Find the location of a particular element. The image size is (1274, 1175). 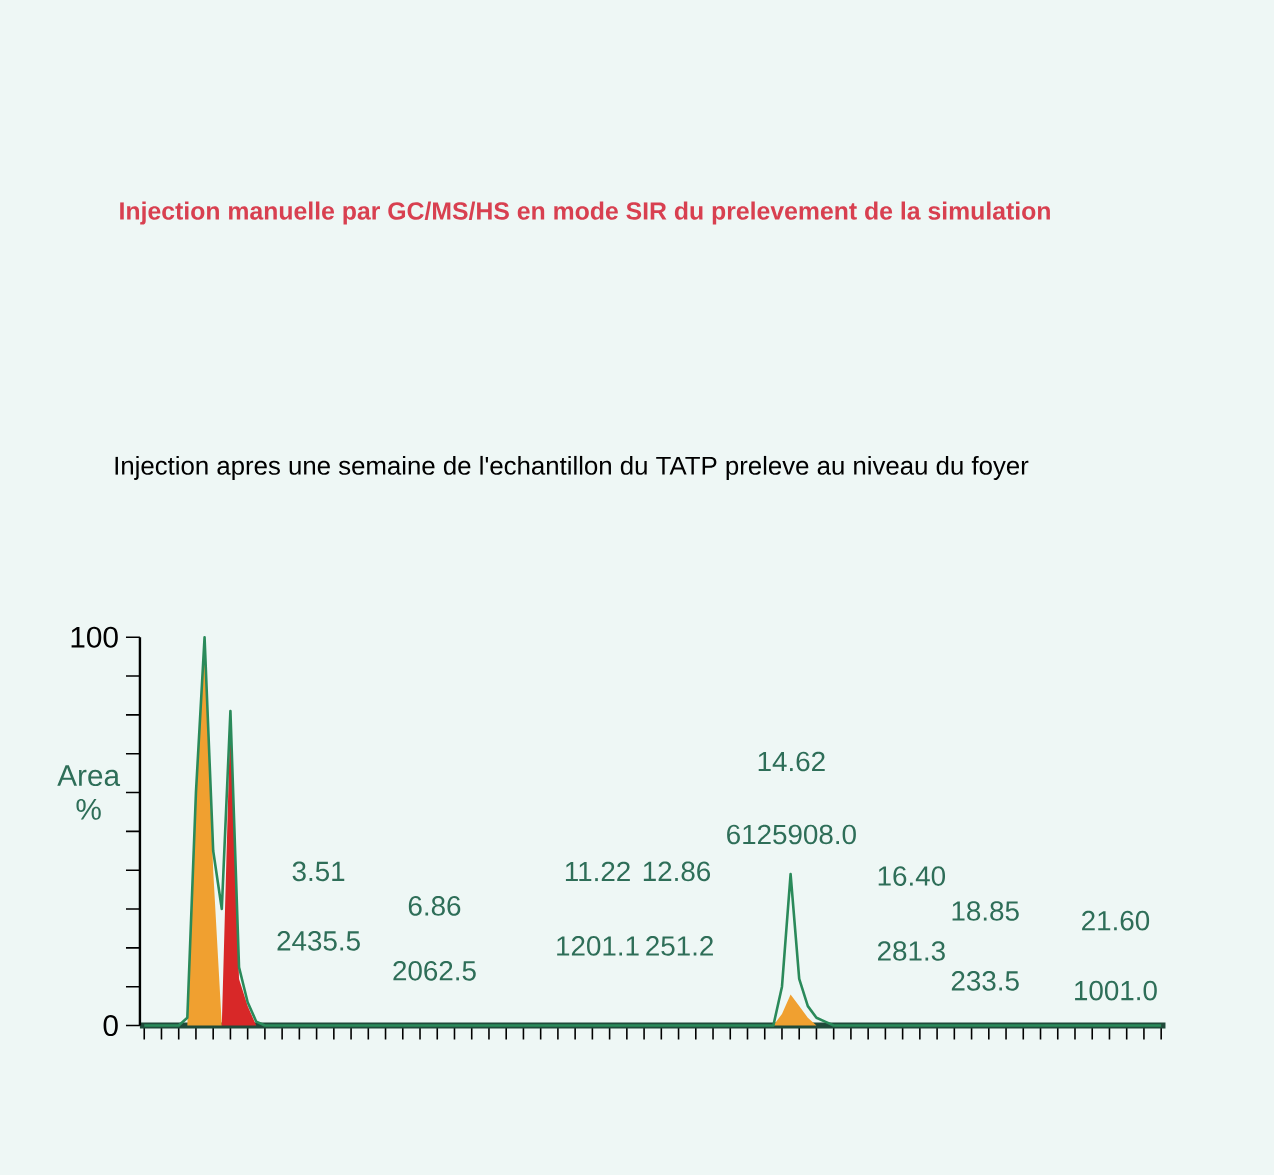

annotation: 12.86 is located at coordinates (677, 871).